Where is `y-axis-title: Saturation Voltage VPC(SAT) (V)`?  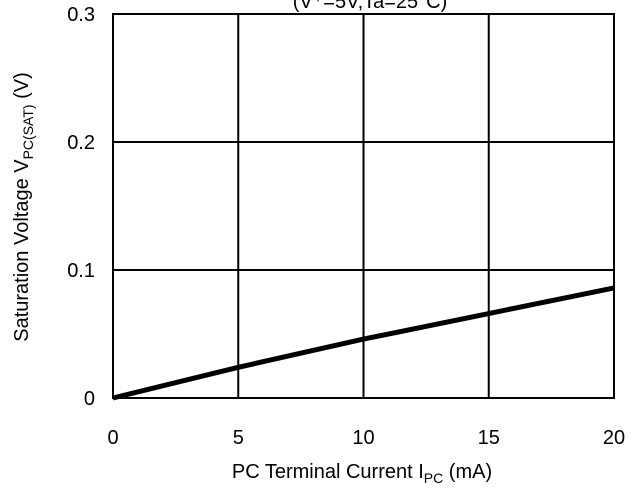
y-axis-title: Saturation Voltage VPC(SAT) (V) is located at coordinates (23, 207).